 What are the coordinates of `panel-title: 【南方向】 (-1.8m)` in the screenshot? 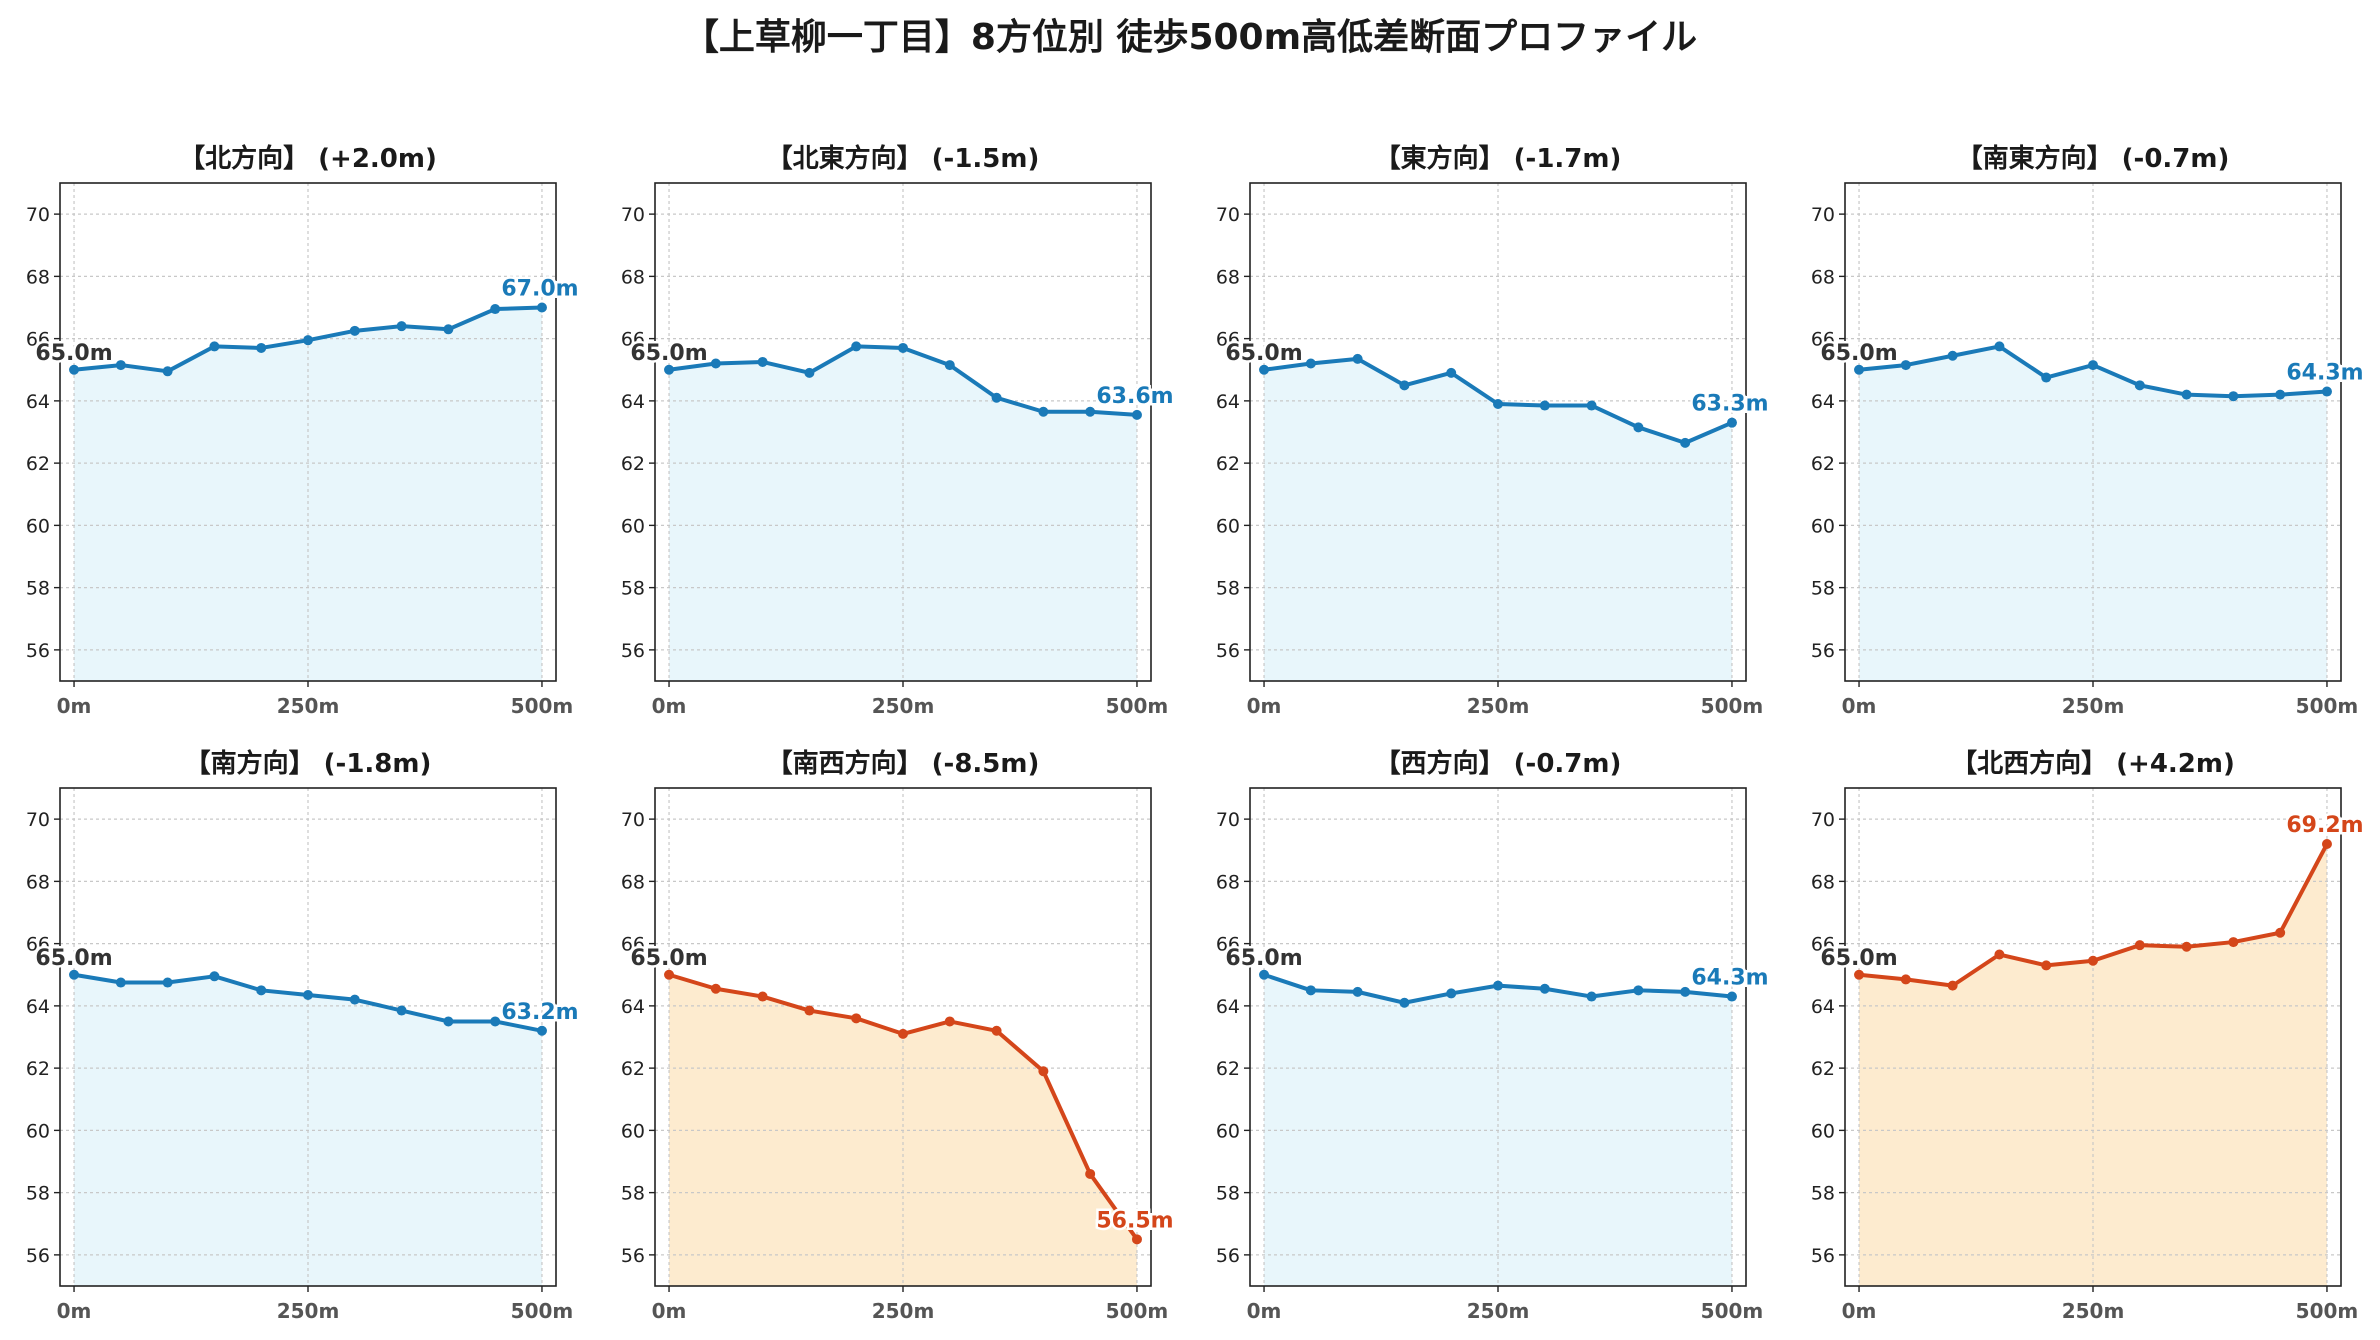 It's located at (308, 763).